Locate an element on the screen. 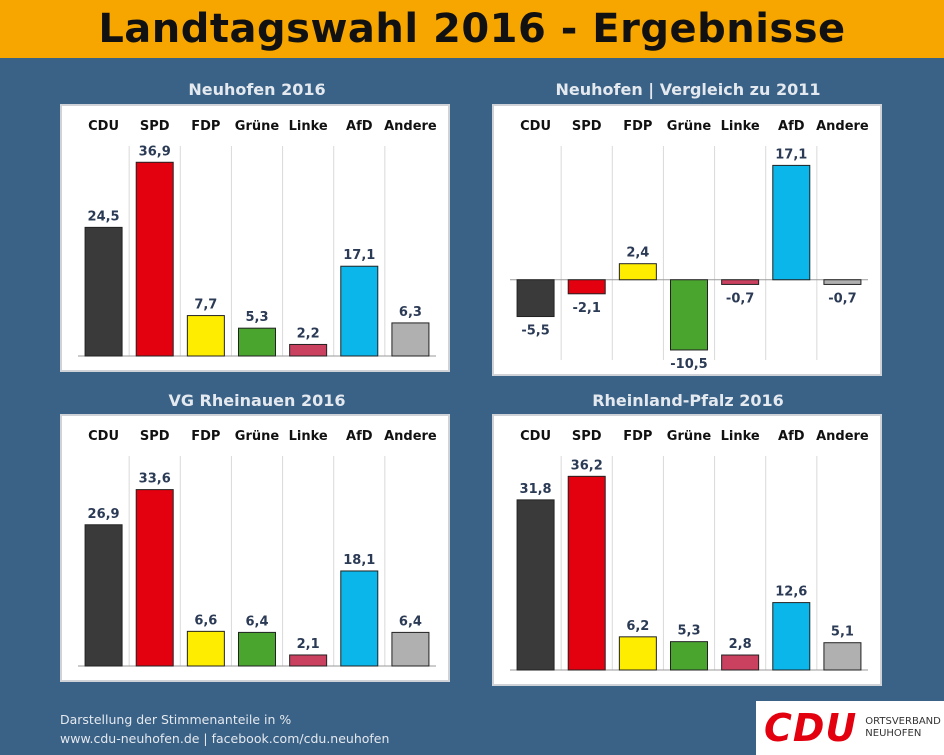 The height and width of the screenshot is (755, 944). data-label-afd: 12,6 is located at coordinates (791, 592).